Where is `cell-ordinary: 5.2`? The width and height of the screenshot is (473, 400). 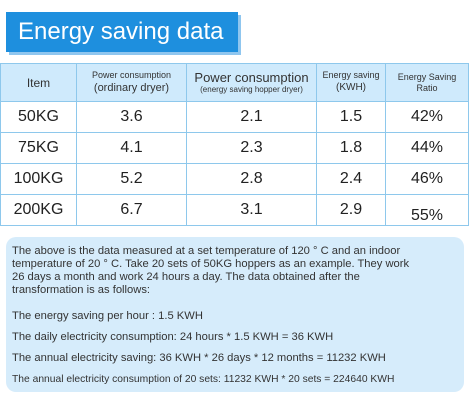
cell-ordinary: 5.2 is located at coordinates (131, 179).